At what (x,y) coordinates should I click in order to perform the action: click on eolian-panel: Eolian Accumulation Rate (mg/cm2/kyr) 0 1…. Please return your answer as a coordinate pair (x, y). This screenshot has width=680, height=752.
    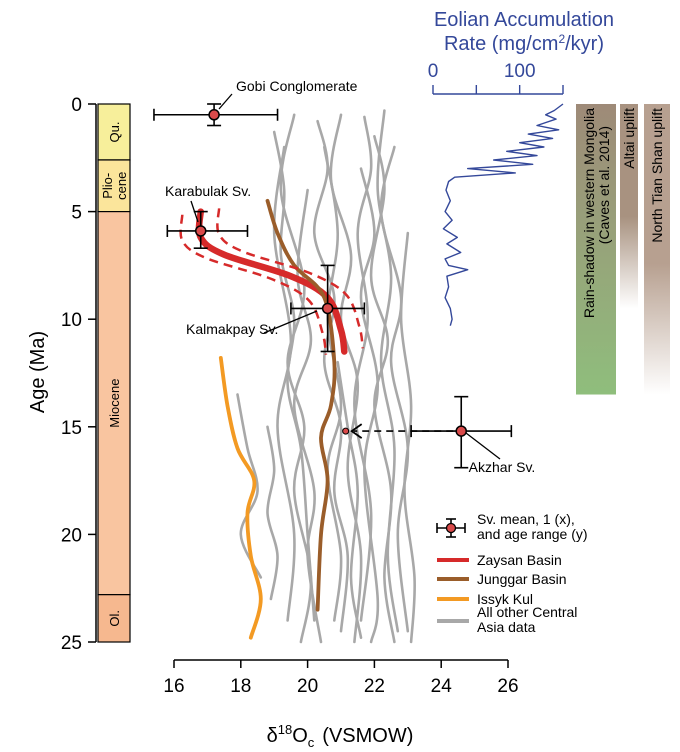
    Looking at the image, I should click on (521, 167).